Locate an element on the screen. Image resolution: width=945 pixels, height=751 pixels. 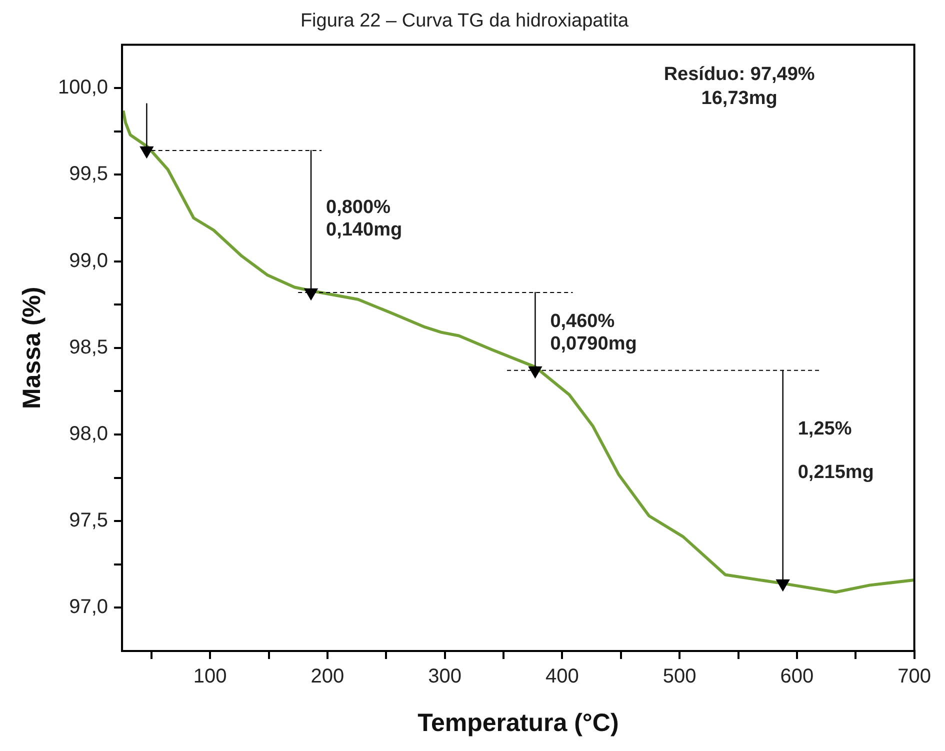
x-axis-title: Temperatura (°C) is located at coordinates (518, 722).